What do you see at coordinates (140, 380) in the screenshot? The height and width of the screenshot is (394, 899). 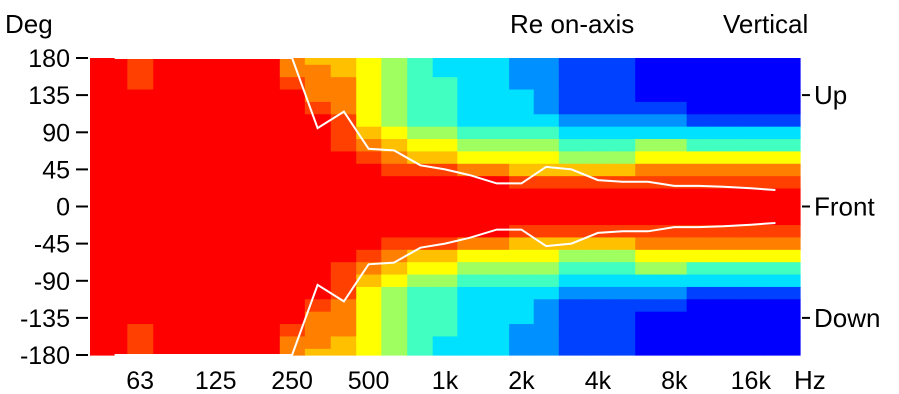 I see `x-tick-label: 63` at bounding box center [140, 380].